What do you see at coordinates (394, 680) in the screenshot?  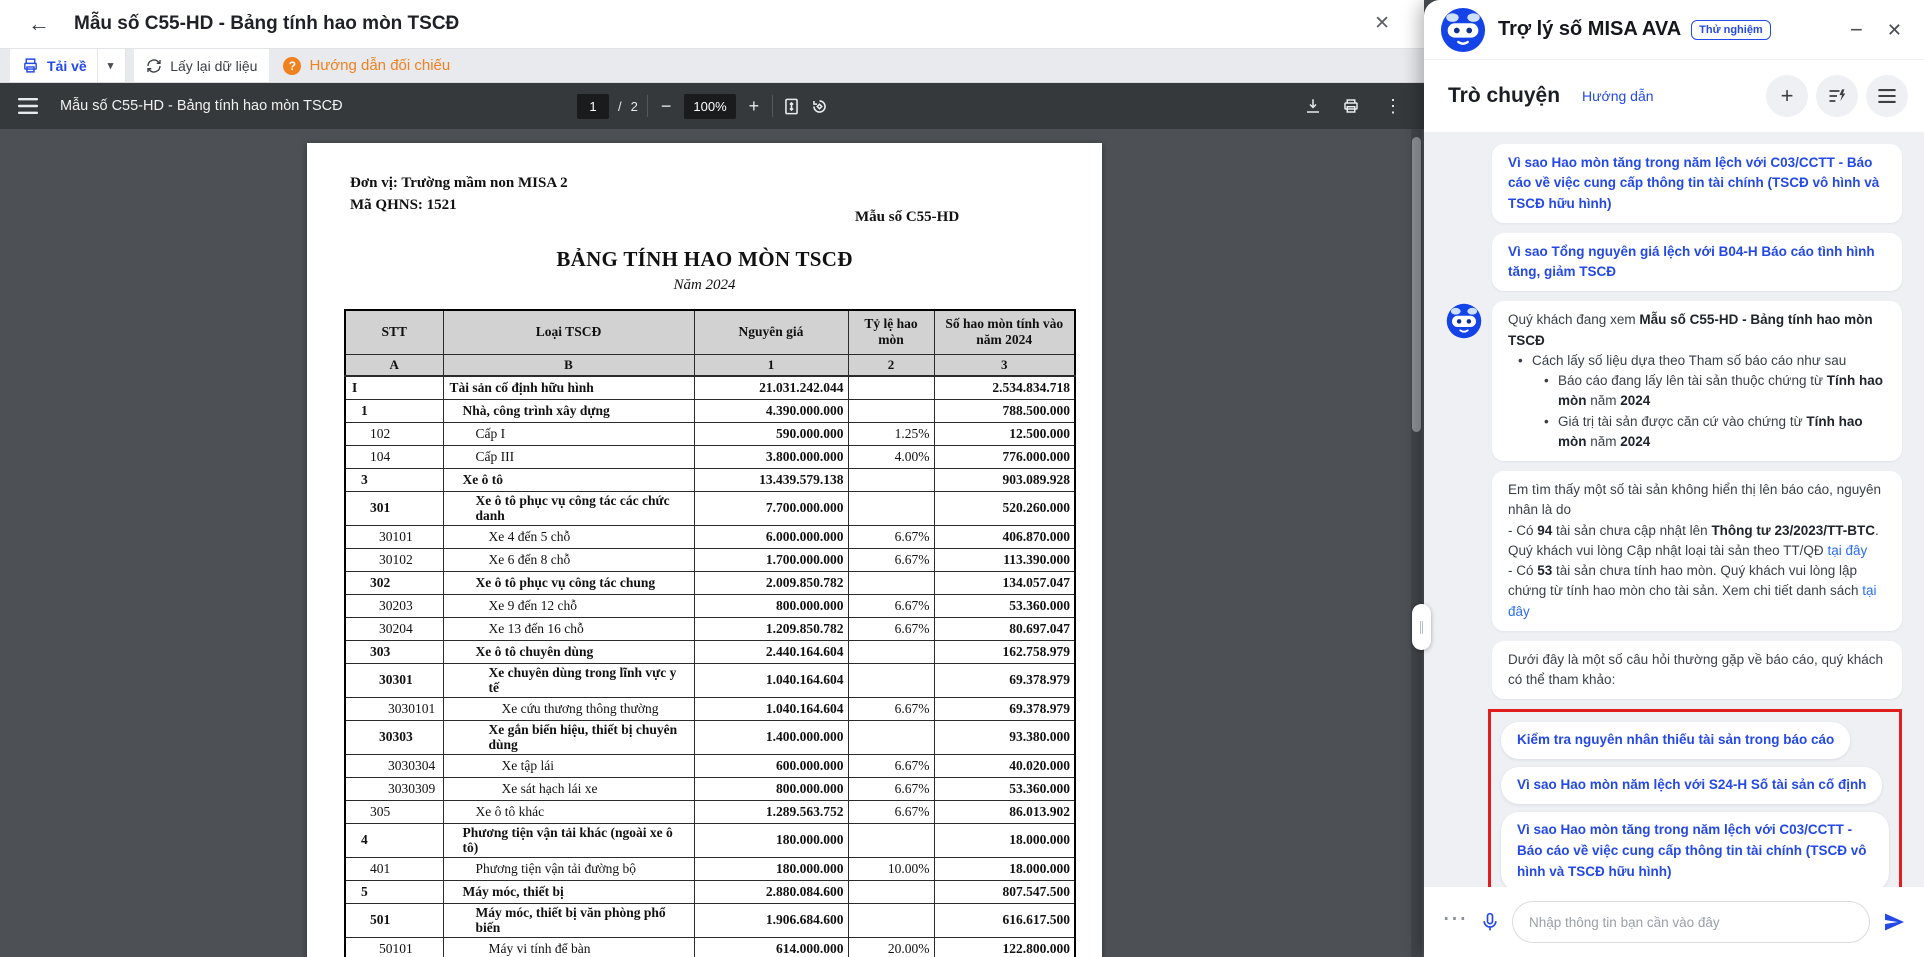 I see `table-cell: 30301` at bounding box center [394, 680].